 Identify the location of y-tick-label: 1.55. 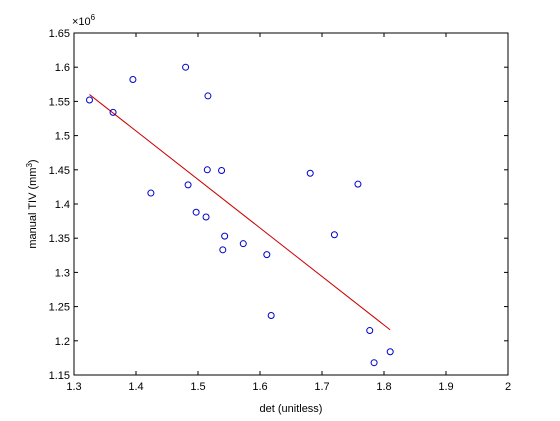
(59, 102).